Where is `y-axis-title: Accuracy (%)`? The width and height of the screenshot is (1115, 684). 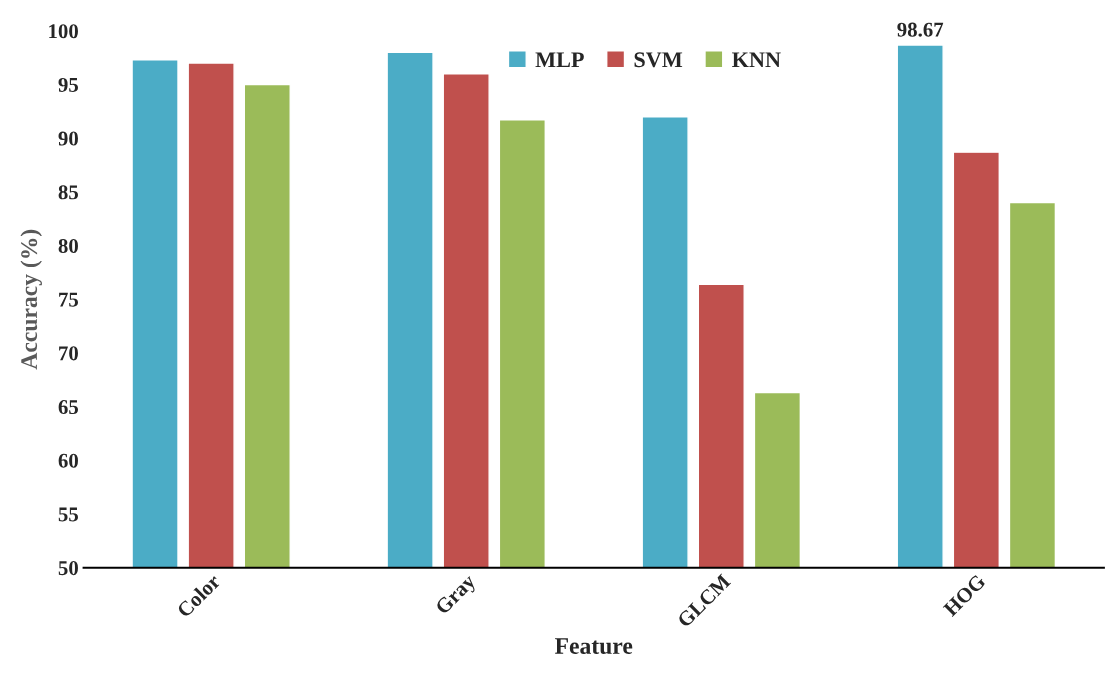 y-axis-title: Accuracy (%) is located at coordinates (31, 299).